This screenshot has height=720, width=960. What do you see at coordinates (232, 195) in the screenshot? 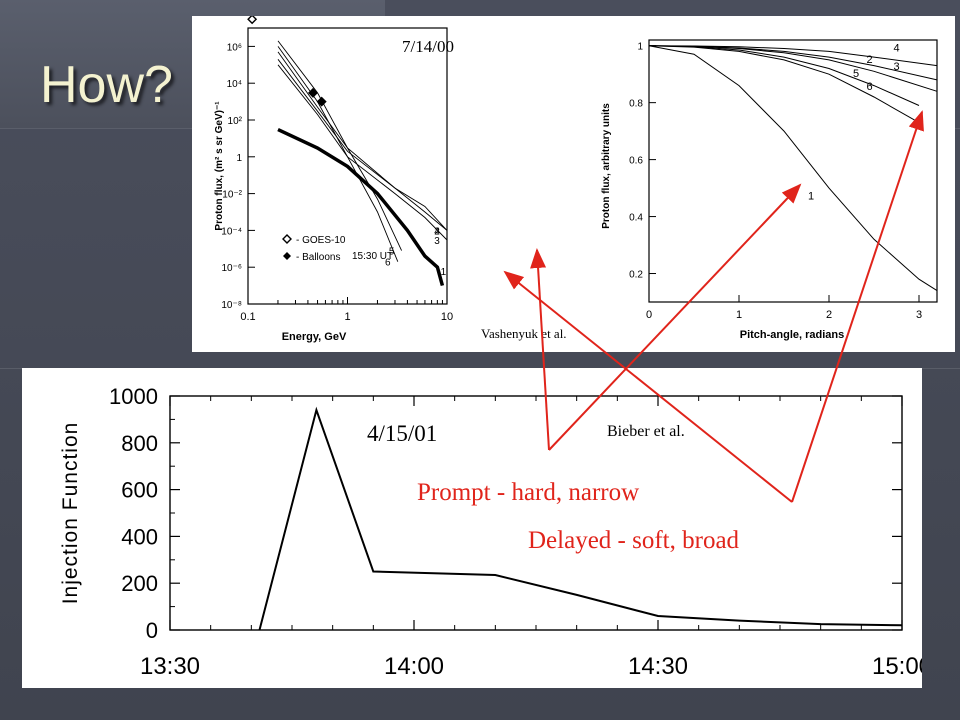
I see `spectrum-y-tick-label: 10⁻²` at bounding box center [232, 195].